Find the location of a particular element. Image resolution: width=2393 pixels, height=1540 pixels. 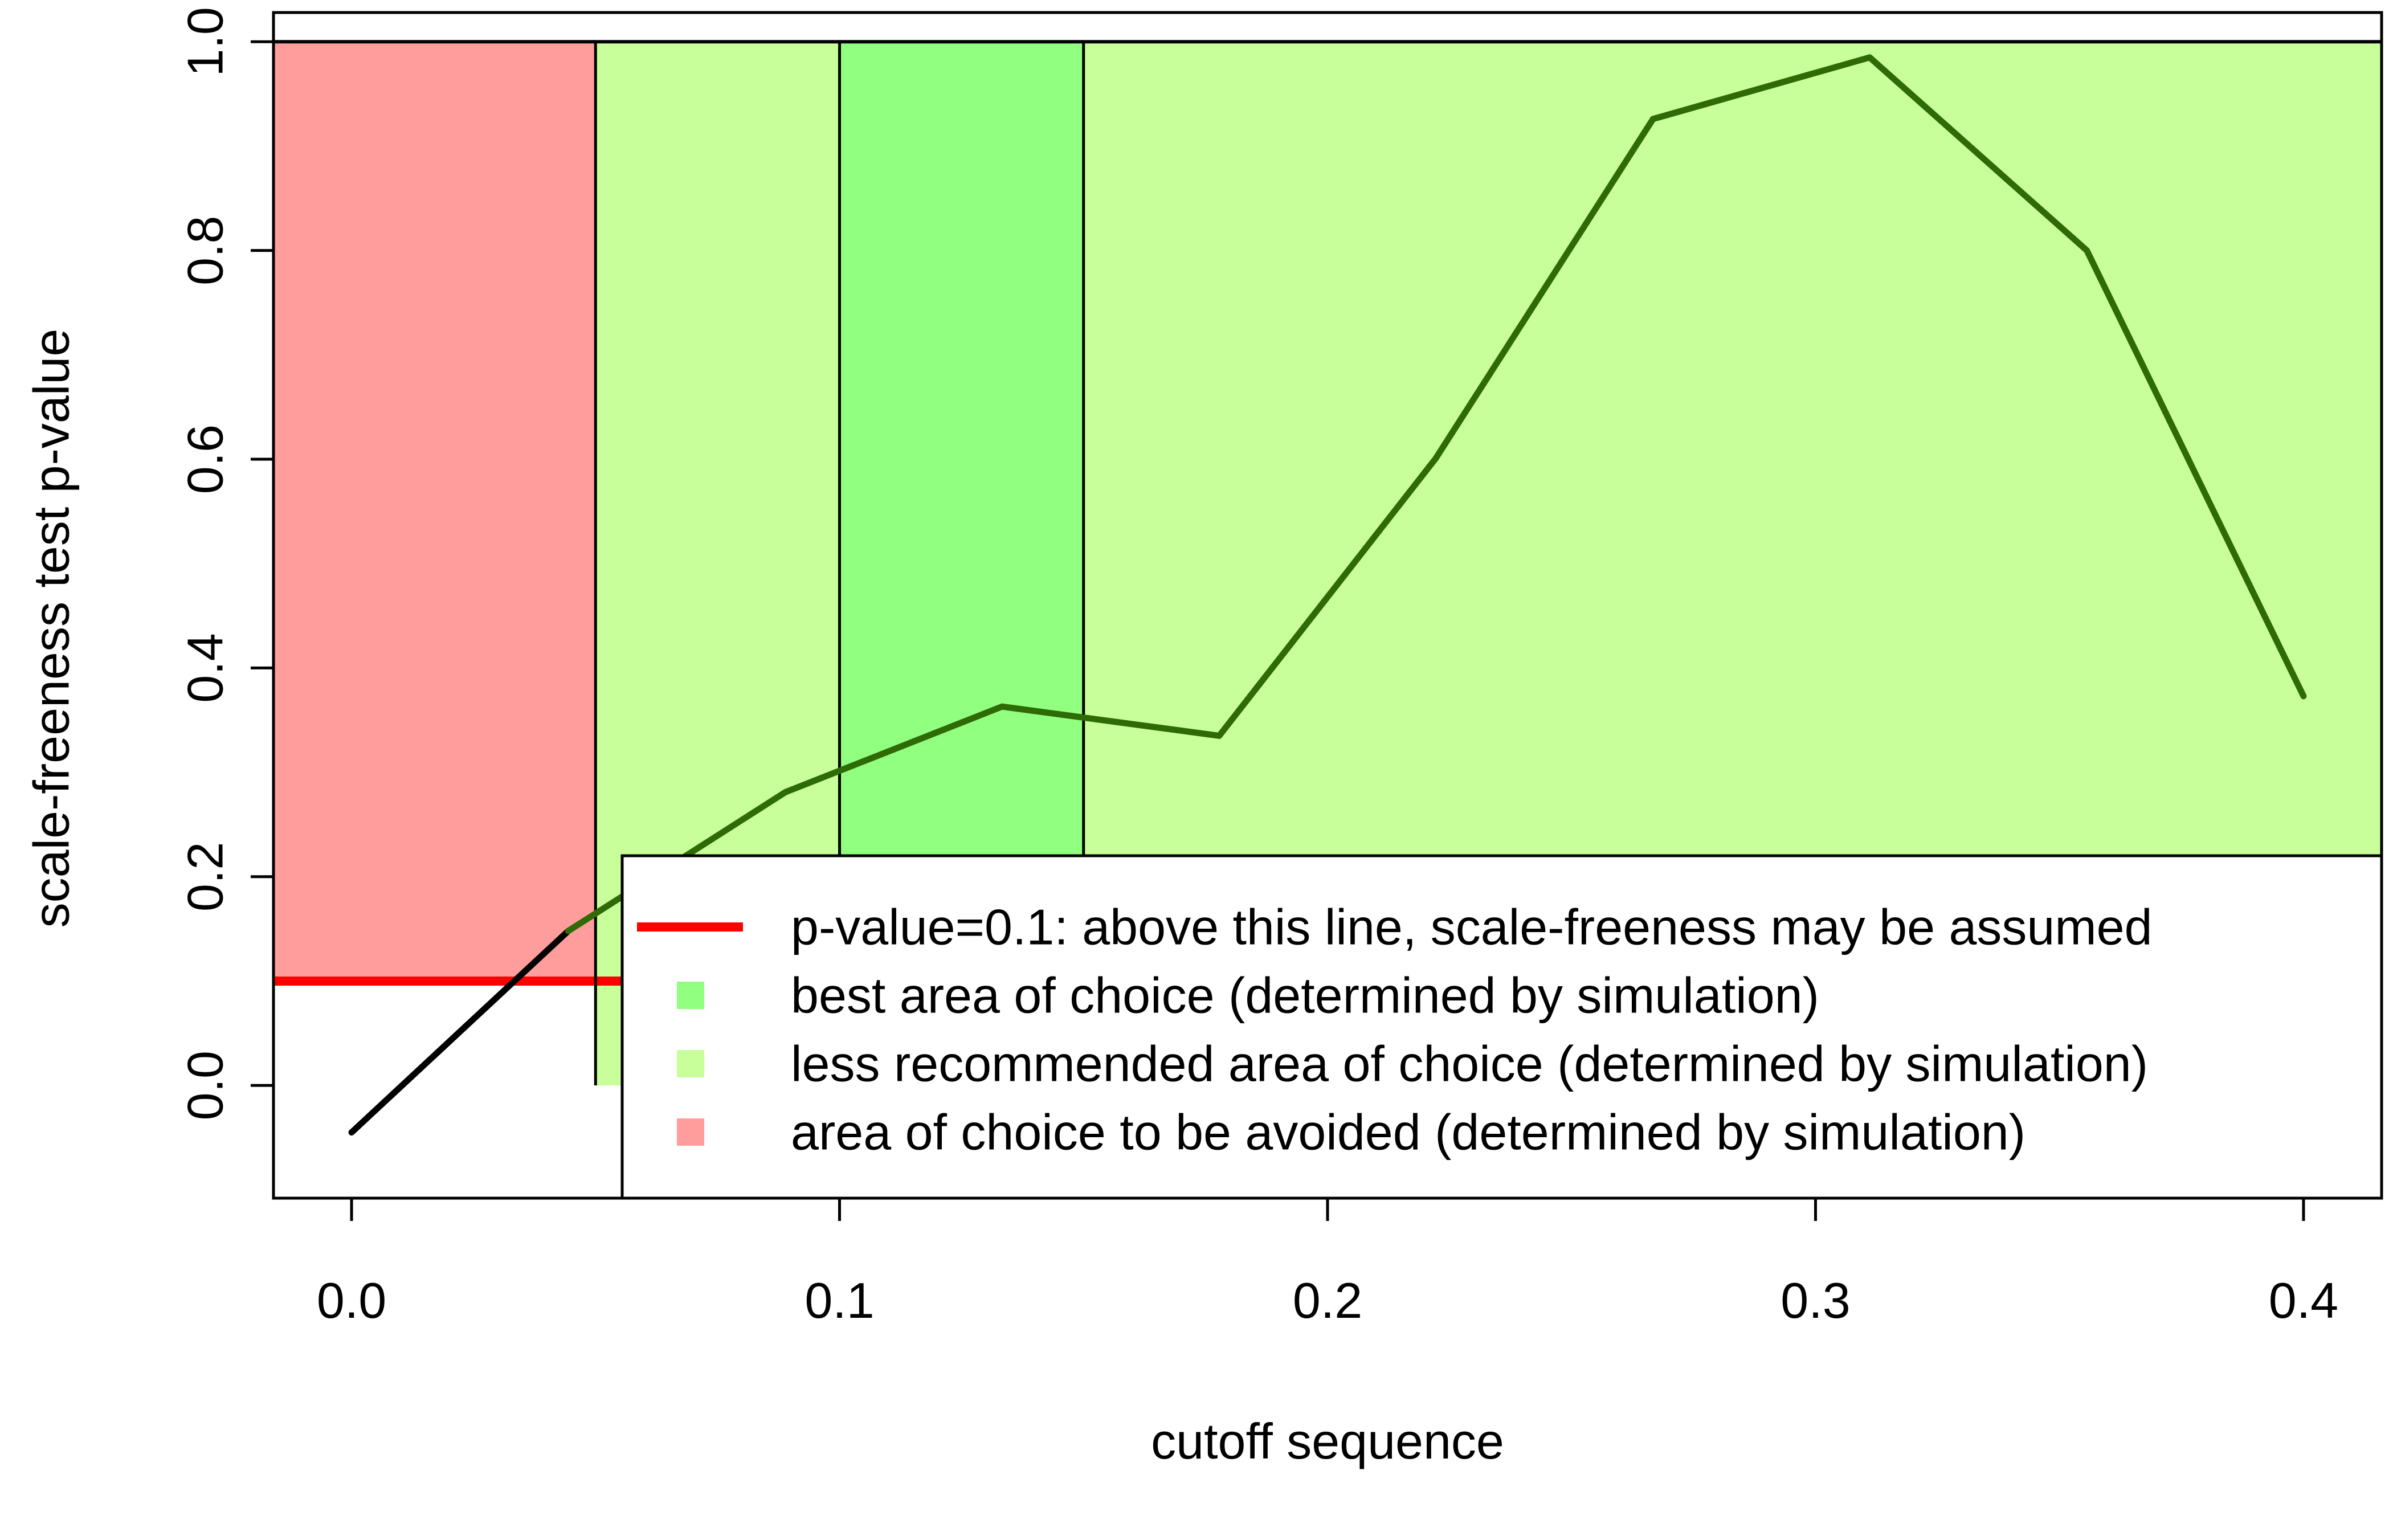

y-tick-label: 0.2 is located at coordinates (205, 877).